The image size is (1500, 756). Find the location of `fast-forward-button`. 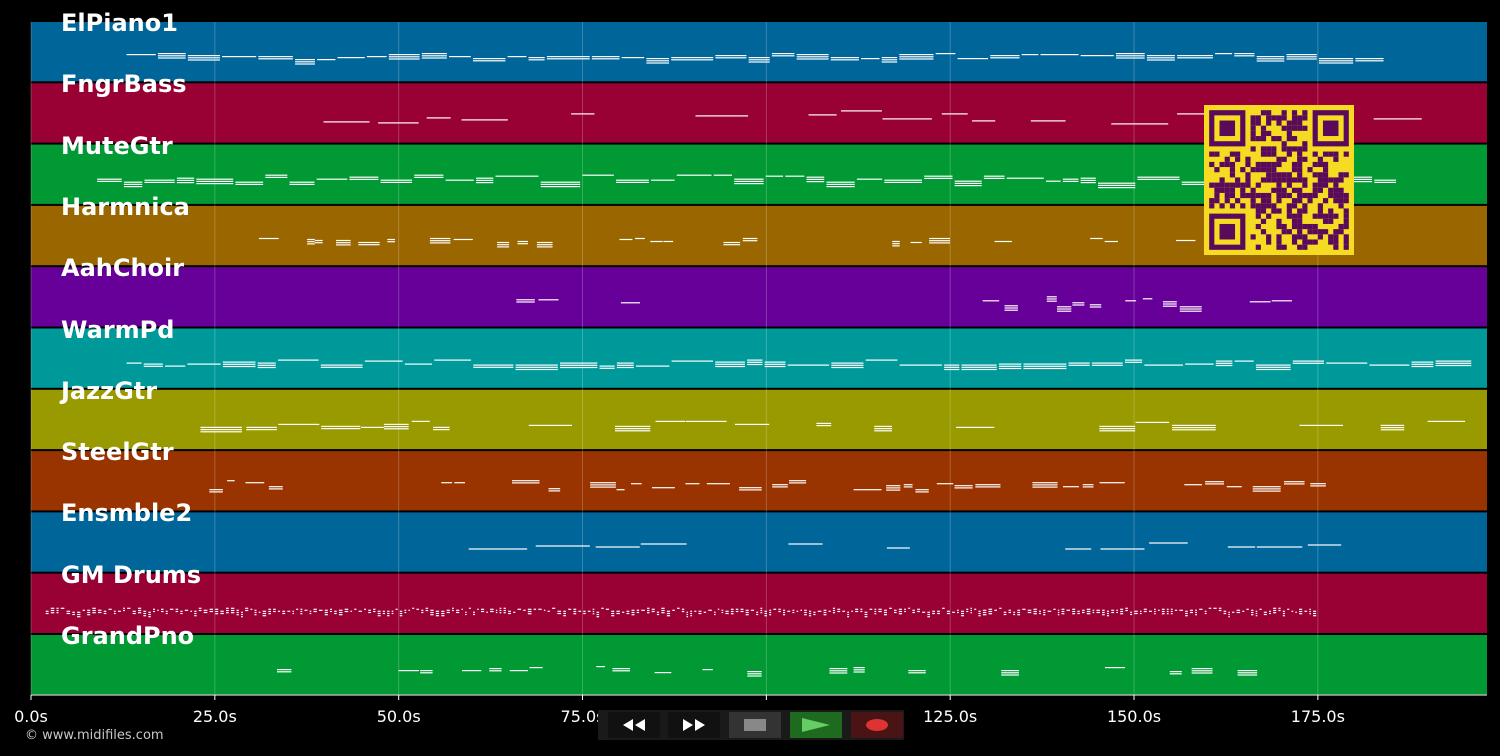

fast-forward-button is located at coordinates (694, 725).